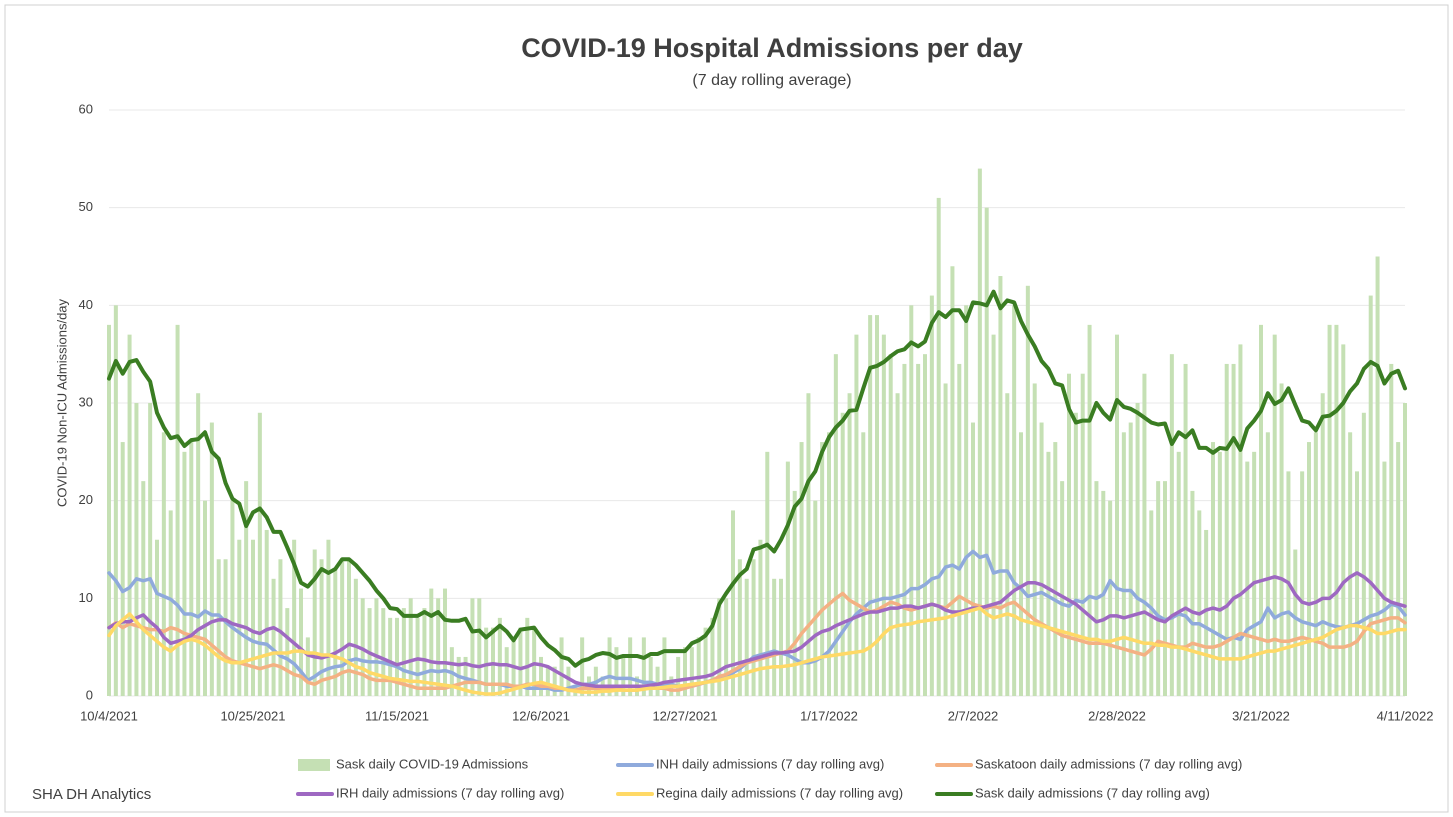  Describe the element at coordinates (86, 401) in the screenshot. I see `y-tick-label: 30` at that location.